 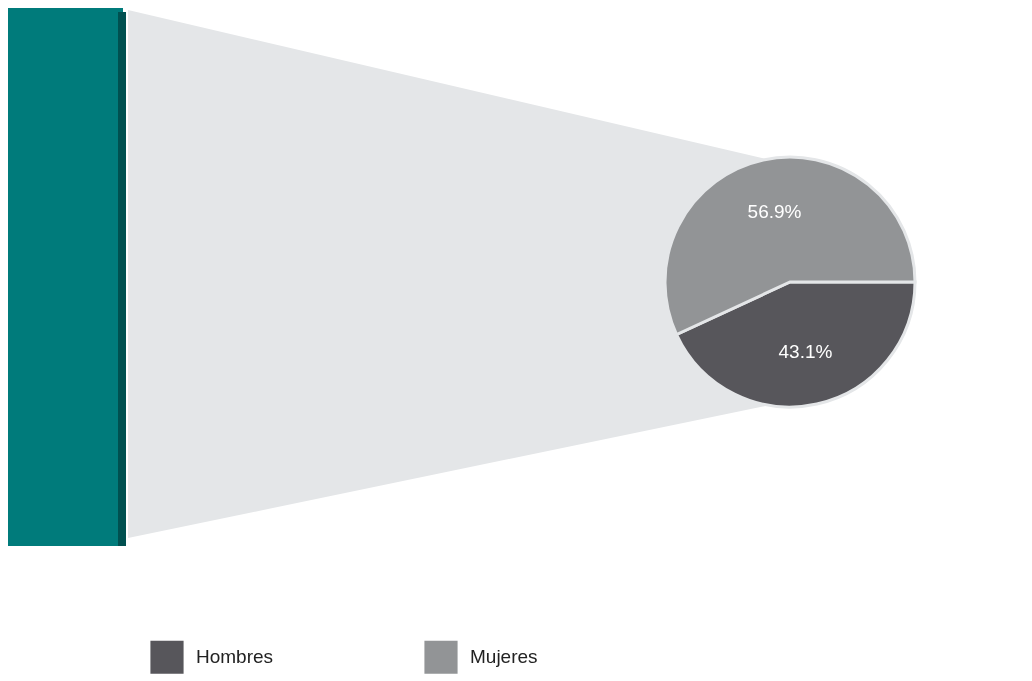 I want to click on legend-label: Mujeres, so click(x=504, y=657).